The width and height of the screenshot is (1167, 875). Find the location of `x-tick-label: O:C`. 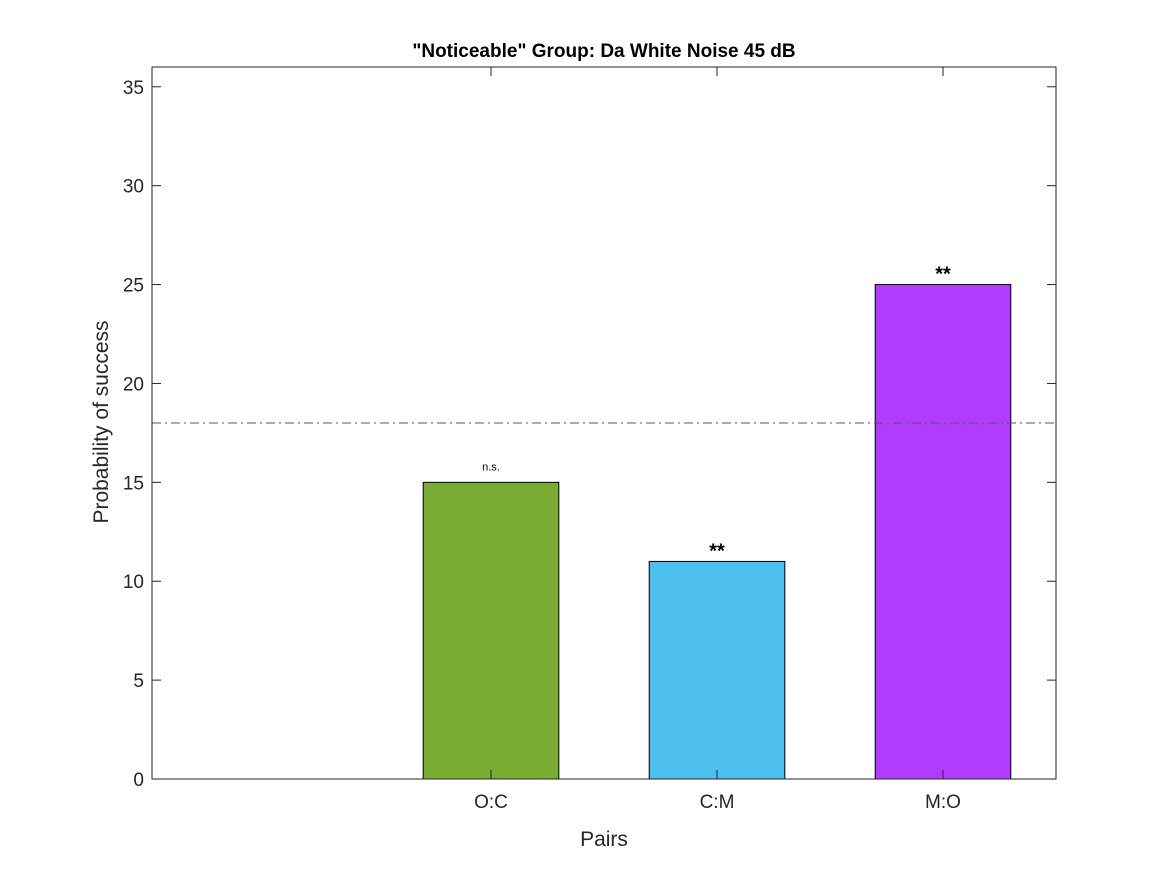

x-tick-label: O:C is located at coordinates (491, 802).